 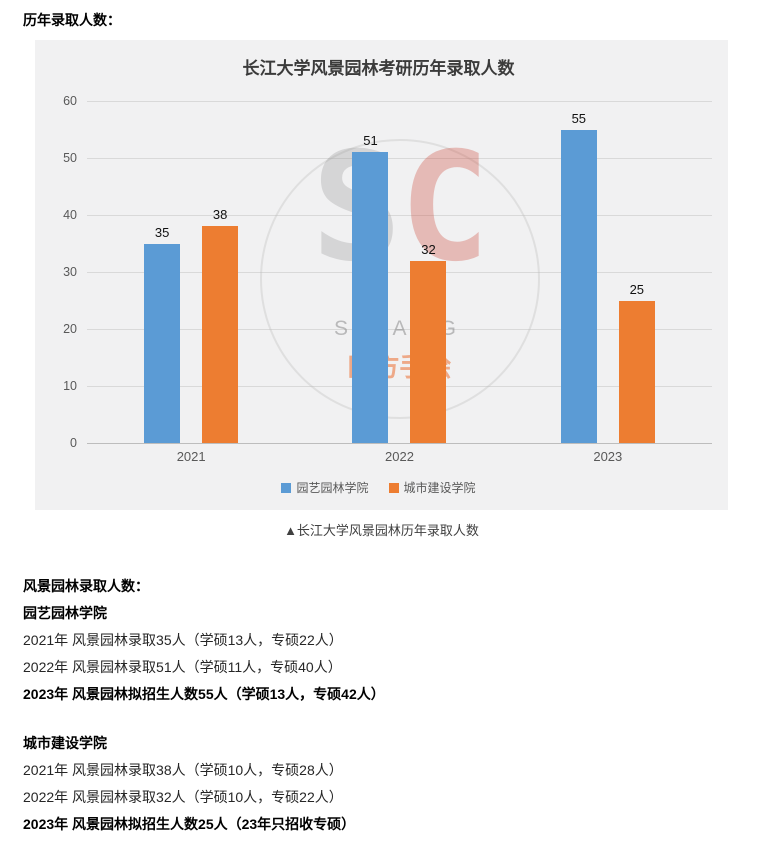 What do you see at coordinates (220, 334) in the screenshot?
I see `bar-城市建设学院-2021` at bounding box center [220, 334].